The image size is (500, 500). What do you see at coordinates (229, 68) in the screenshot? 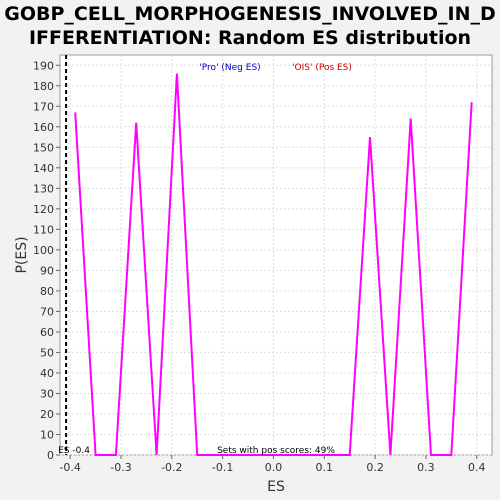
I see `pro-neg-es-label: 'Pro' (Neg ES)` at bounding box center [229, 68].